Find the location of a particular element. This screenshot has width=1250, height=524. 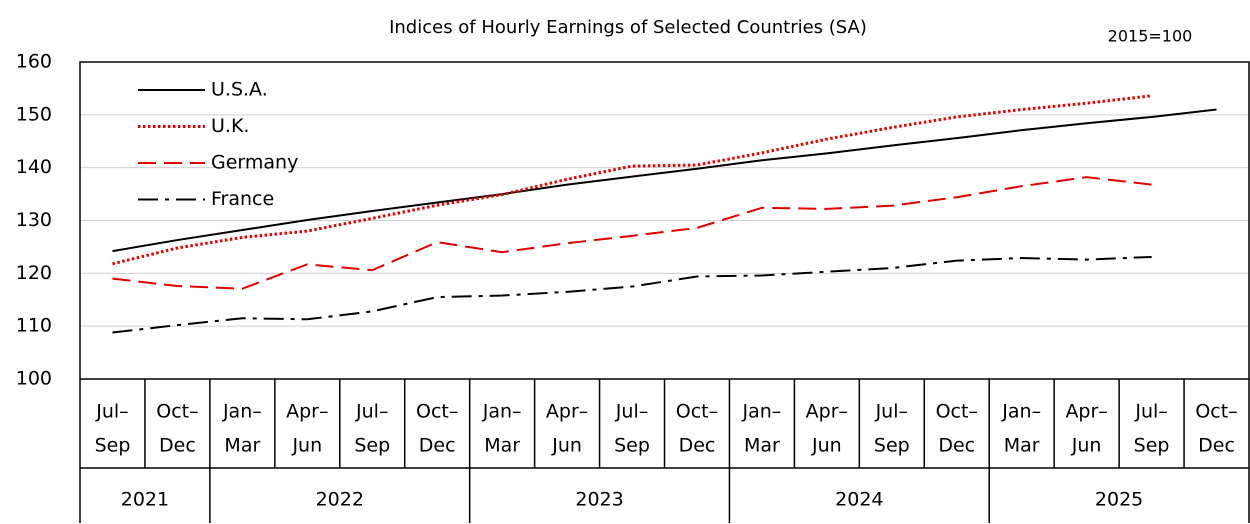

year-label: 2022 is located at coordinates (340, 500).